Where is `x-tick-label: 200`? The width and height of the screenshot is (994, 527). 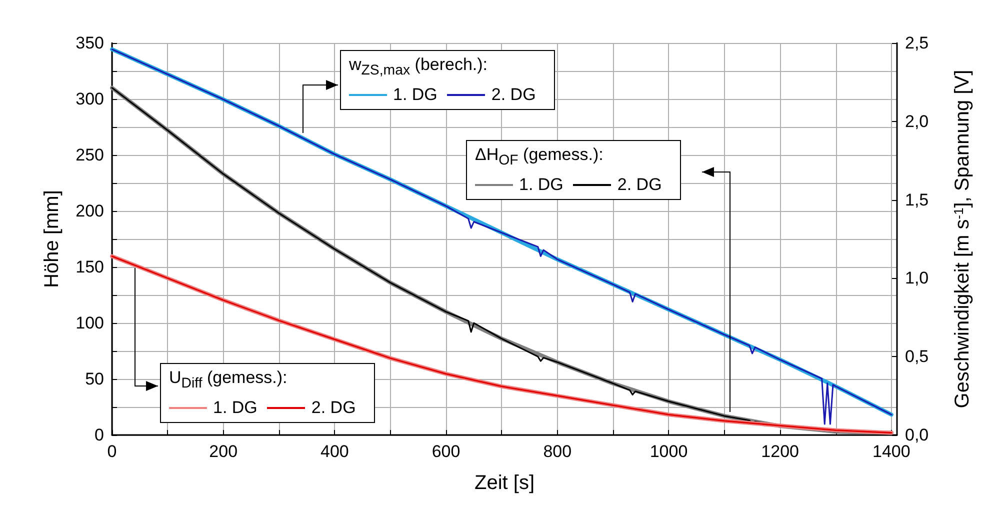 x-tick-label: 200 is located at coordinates (223, 451).